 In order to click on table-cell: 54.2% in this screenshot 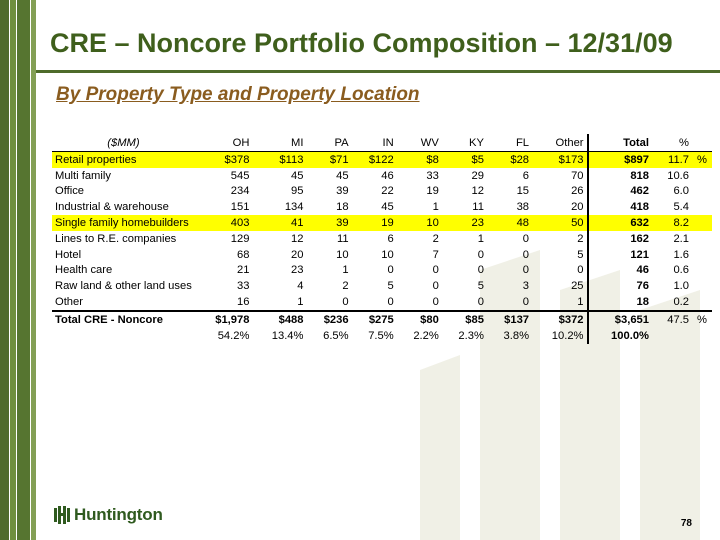, I will do `click(233, 335)`.